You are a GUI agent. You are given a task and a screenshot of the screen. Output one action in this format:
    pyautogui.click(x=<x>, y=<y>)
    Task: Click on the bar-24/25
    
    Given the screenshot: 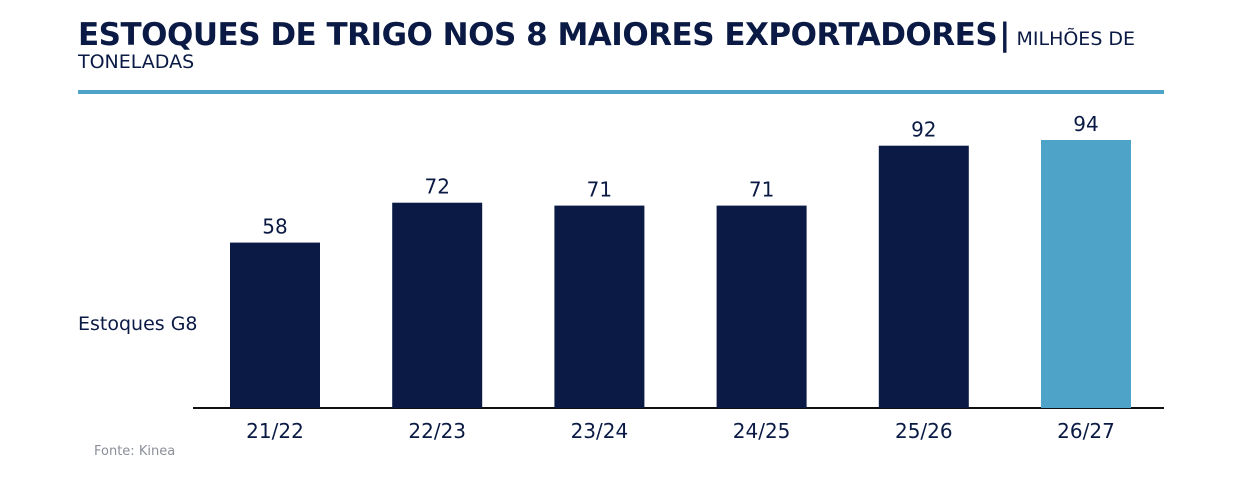 What is the action you would take?
    pyautogui.click(x=761, y=306)
    